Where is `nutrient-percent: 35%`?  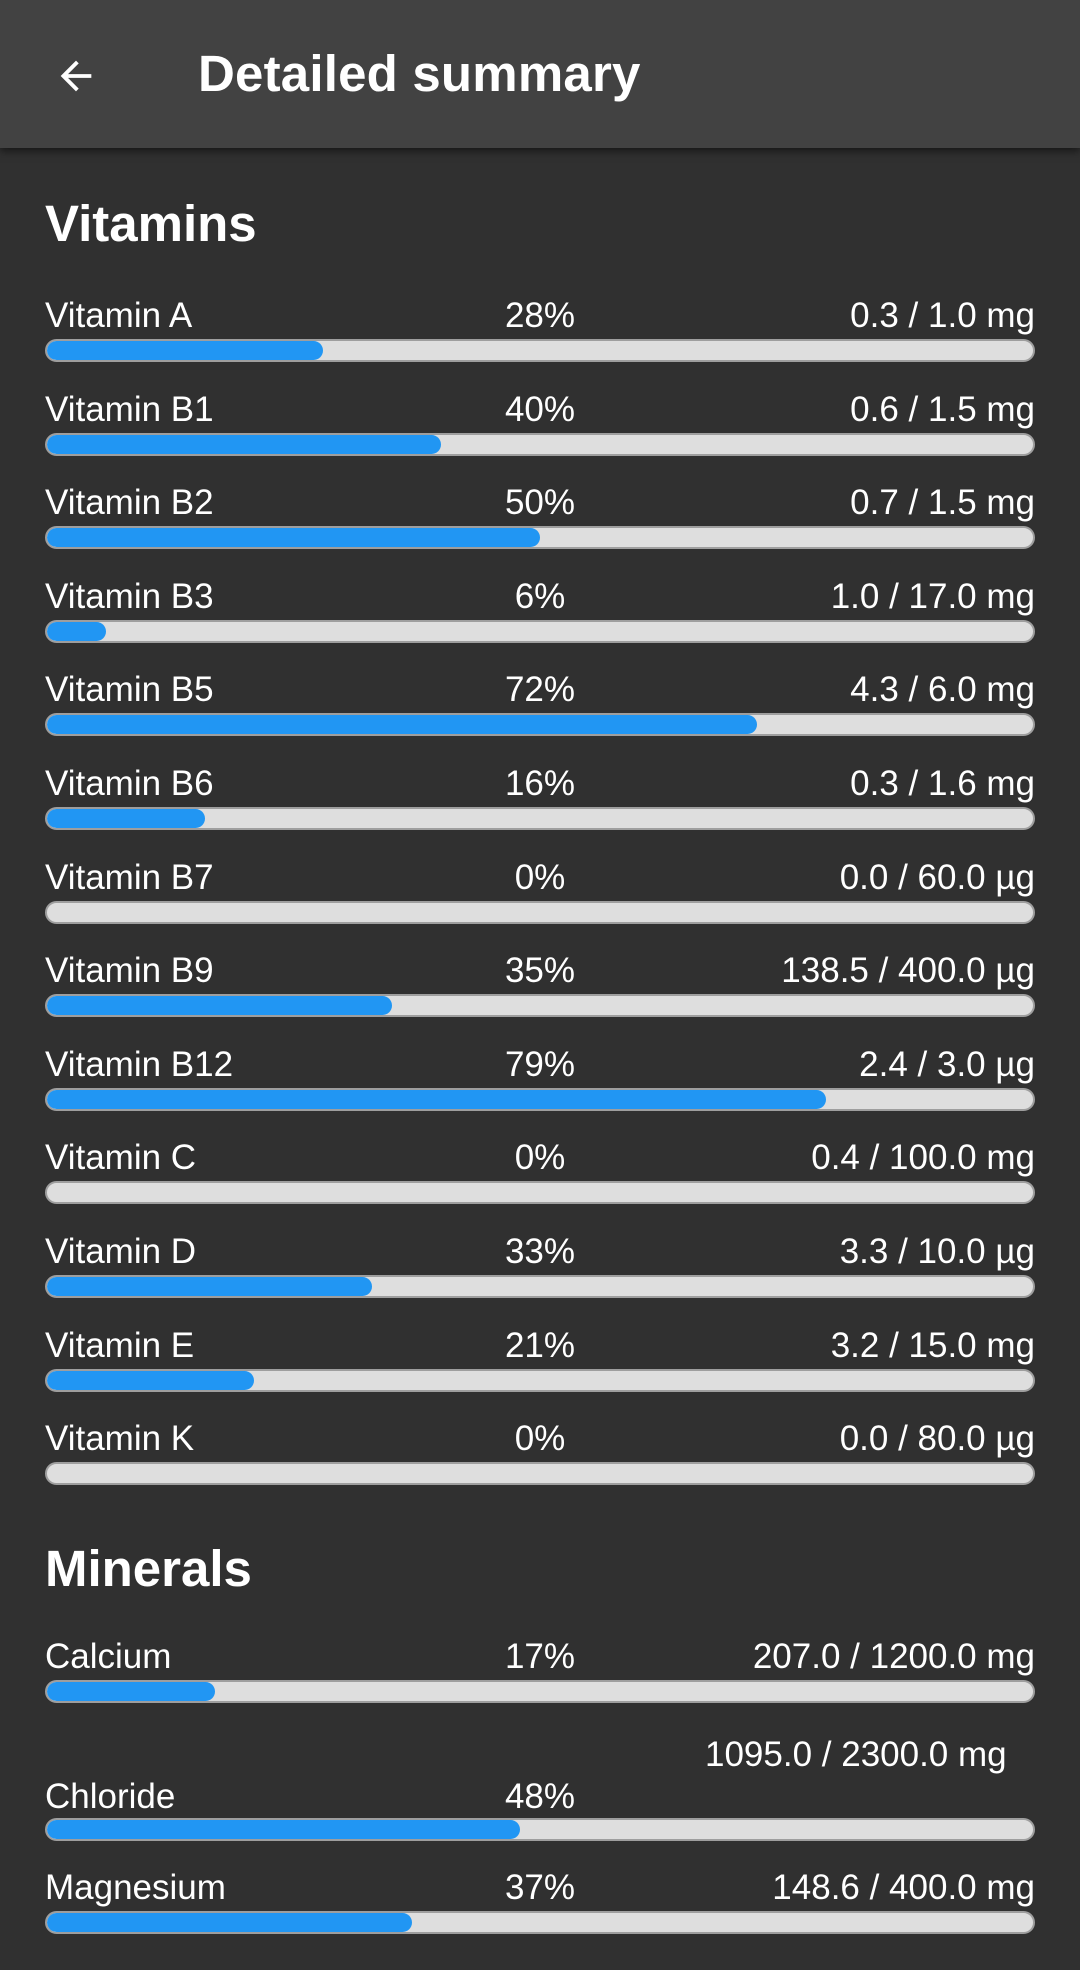 nutrient-percent: 35% is located at coordinates (540, 971).